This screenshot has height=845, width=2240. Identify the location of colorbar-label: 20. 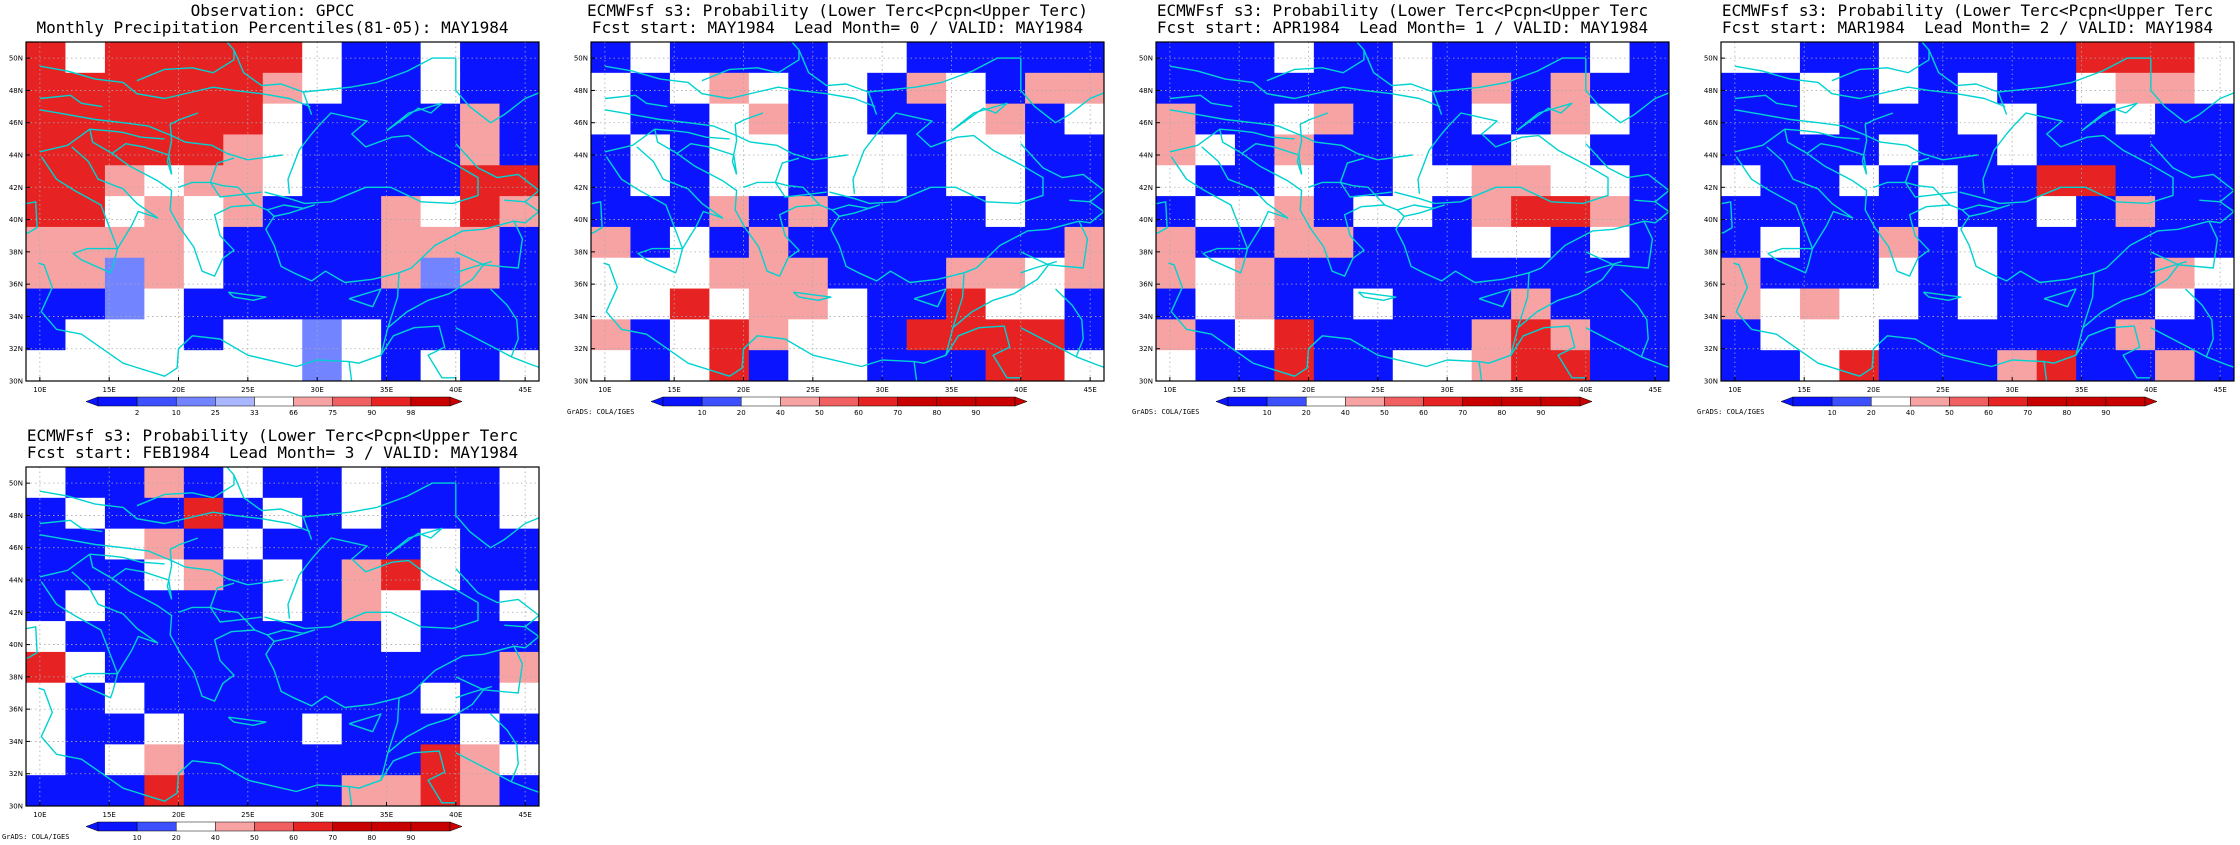
(1871, 413).